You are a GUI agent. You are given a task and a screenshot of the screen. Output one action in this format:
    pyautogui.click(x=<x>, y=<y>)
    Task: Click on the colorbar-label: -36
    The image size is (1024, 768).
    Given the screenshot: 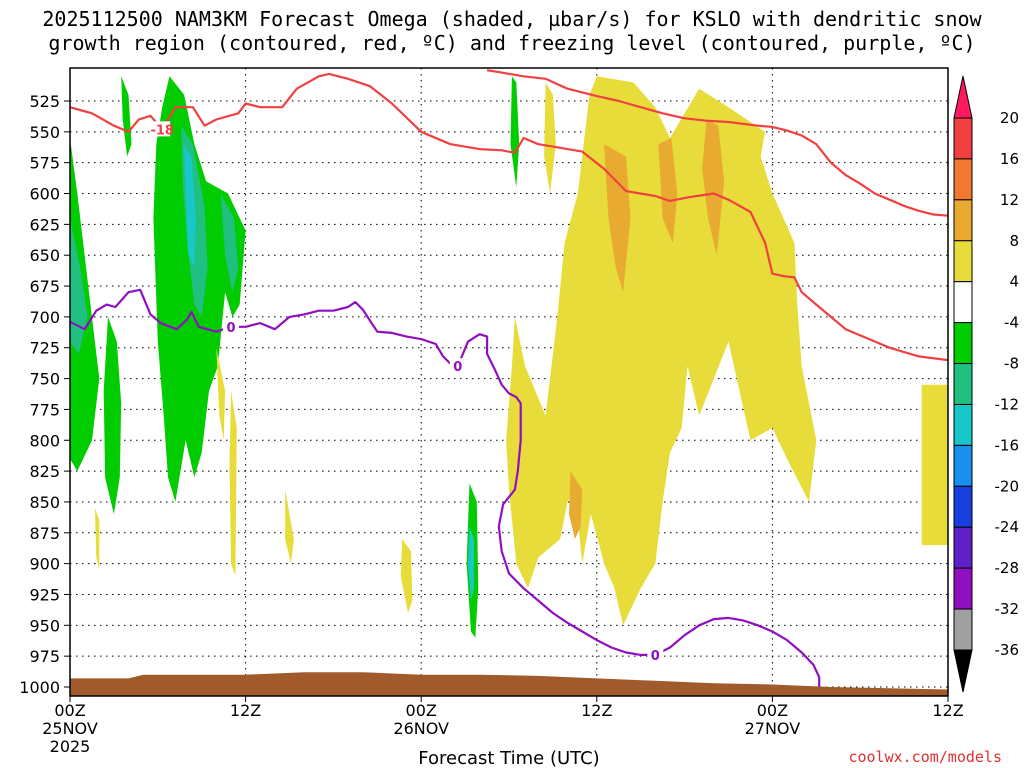 What is the action you would take?
    pyautogui.click(x=1007, y=650)
    